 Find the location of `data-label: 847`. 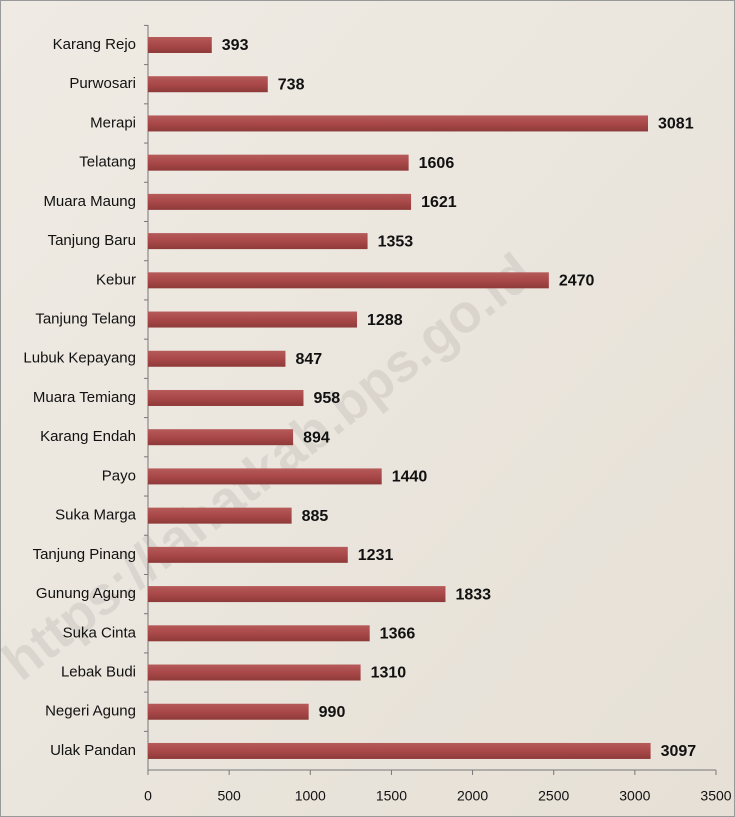

data-label: 847 is located at coordinates (308, 359).